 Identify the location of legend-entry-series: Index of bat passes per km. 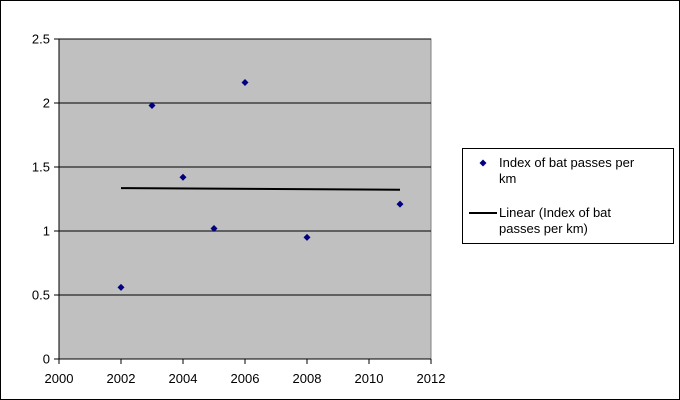
(569, 171).